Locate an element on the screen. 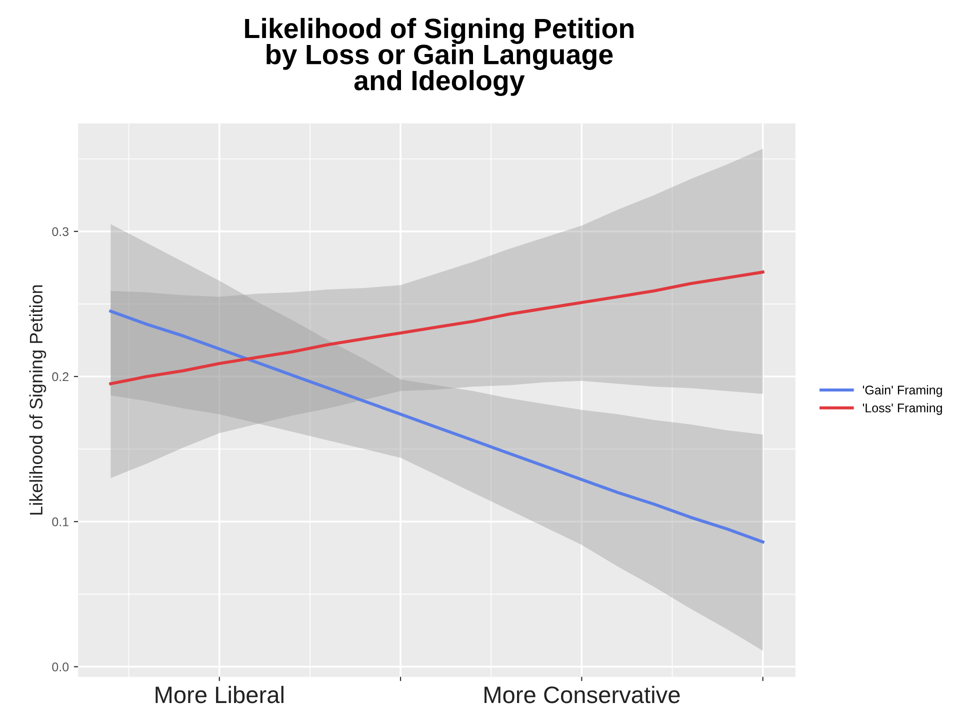 This screenshot has height=717, width=976. y-tick-label: 0.0 is located at coordinates (60, 667).